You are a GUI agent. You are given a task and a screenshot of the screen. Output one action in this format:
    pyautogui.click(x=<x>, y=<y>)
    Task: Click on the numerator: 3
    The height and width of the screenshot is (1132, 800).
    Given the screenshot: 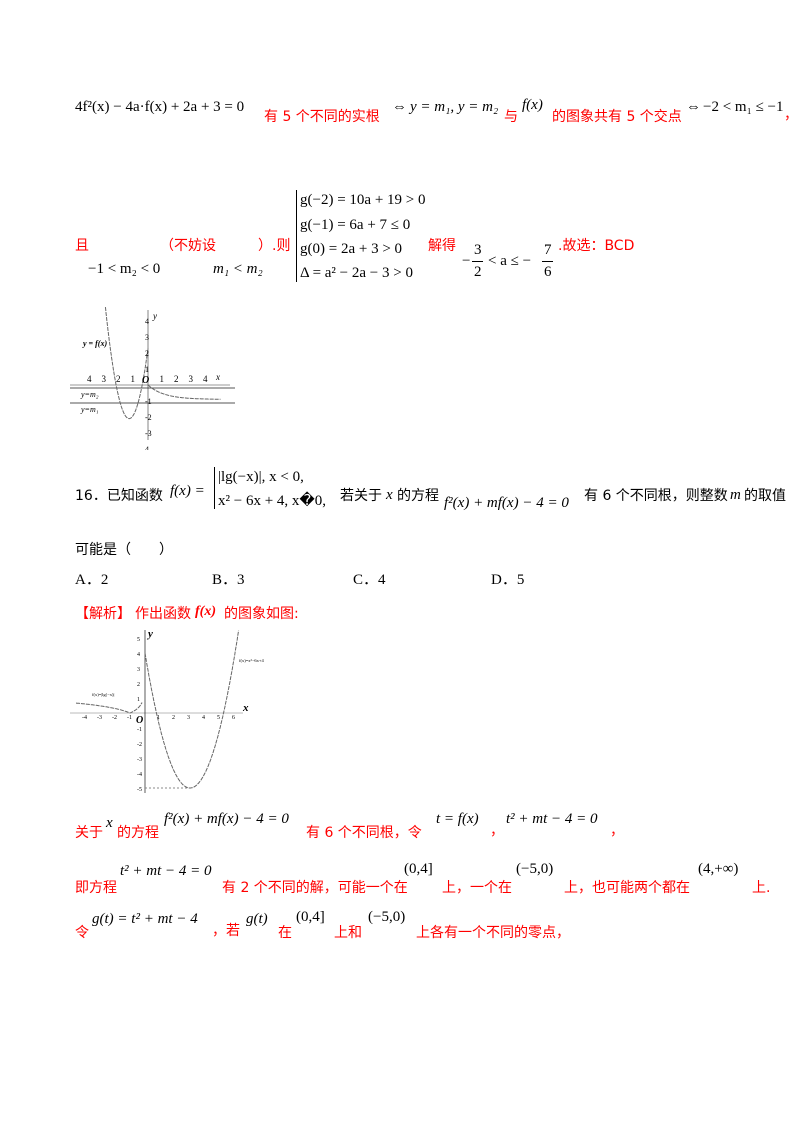 What is the action you would take?
    pyautogui.click(x=478, y=250)
    